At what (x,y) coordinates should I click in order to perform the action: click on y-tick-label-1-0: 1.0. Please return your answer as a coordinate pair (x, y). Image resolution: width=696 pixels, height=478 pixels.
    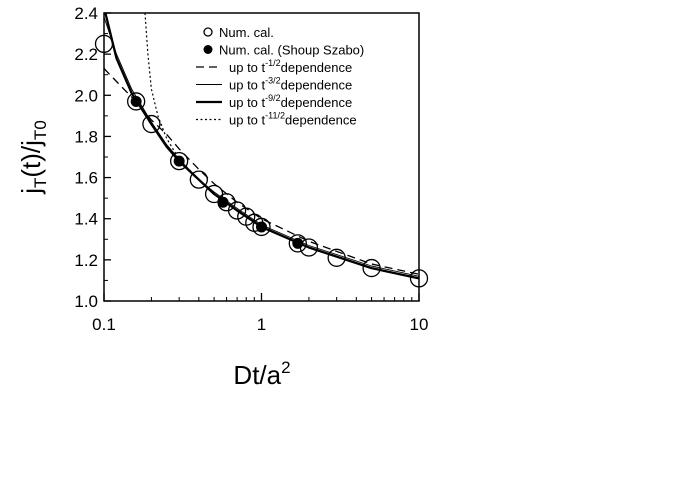
    Looking at the image, I should click on (86, 301).